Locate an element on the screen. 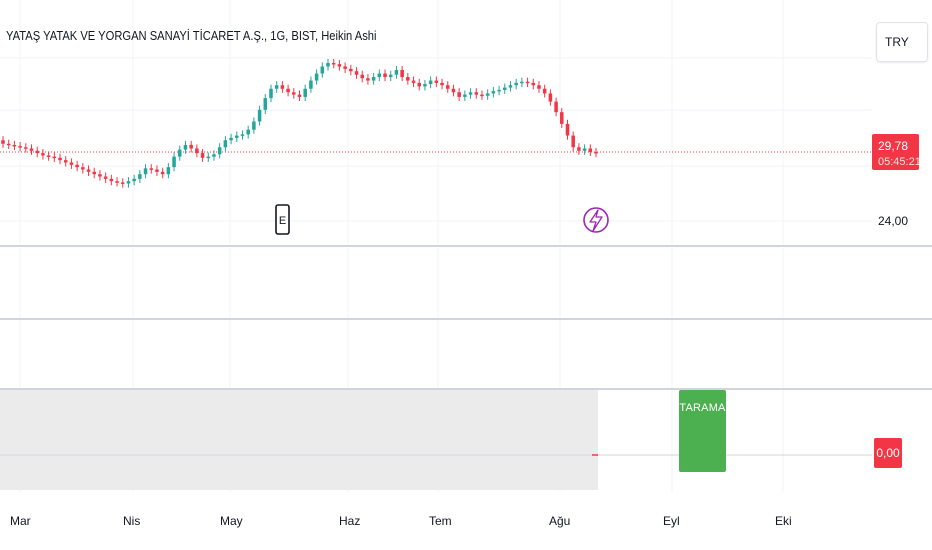  last-price-badge: 29,78 05:45:21 is located at coordinates (896, 152).